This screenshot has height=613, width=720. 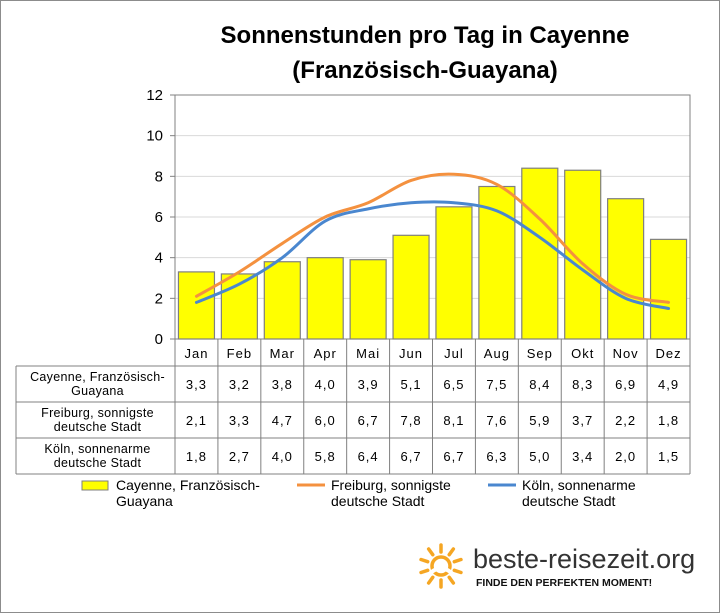 What do you see at coordinates (626, 269) in the screenshot?
I see `bar-Nov` at bounding box center [626, 269].